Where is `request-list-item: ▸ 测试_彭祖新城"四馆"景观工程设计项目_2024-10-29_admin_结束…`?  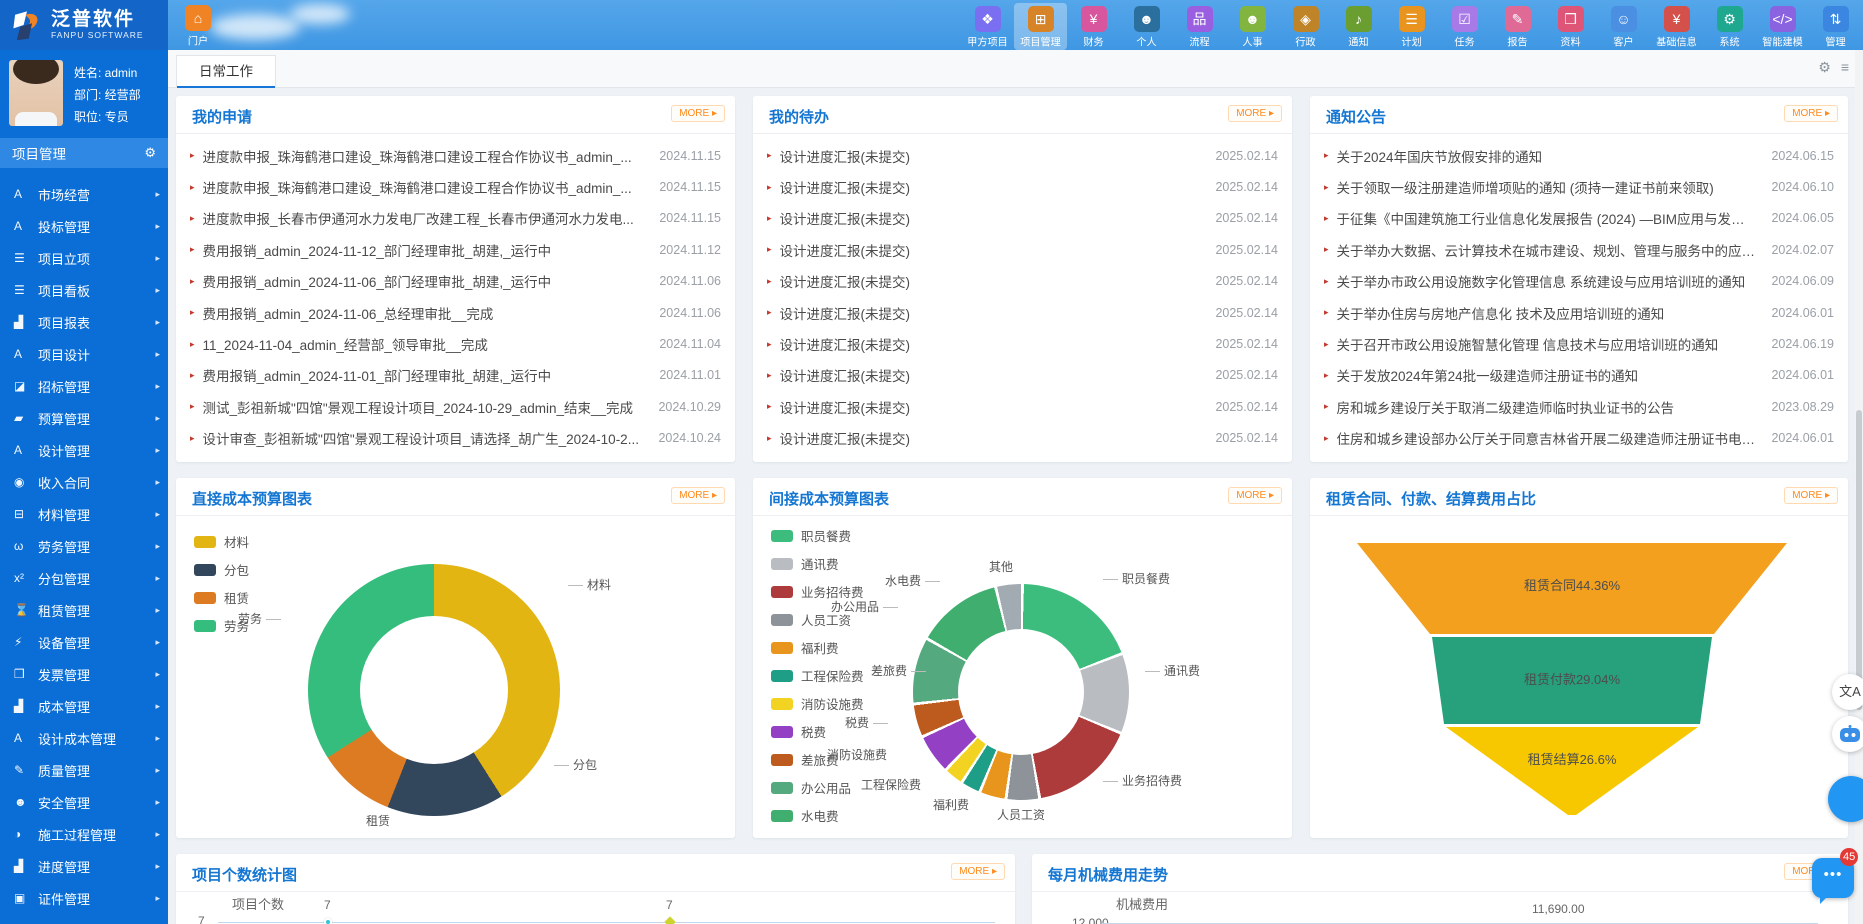 request-list-item: ▸ 测试_彭祖新城"四馆"景观工程设计项目_2024-10-29_admin_结束… is located at coordinates (455, 406).